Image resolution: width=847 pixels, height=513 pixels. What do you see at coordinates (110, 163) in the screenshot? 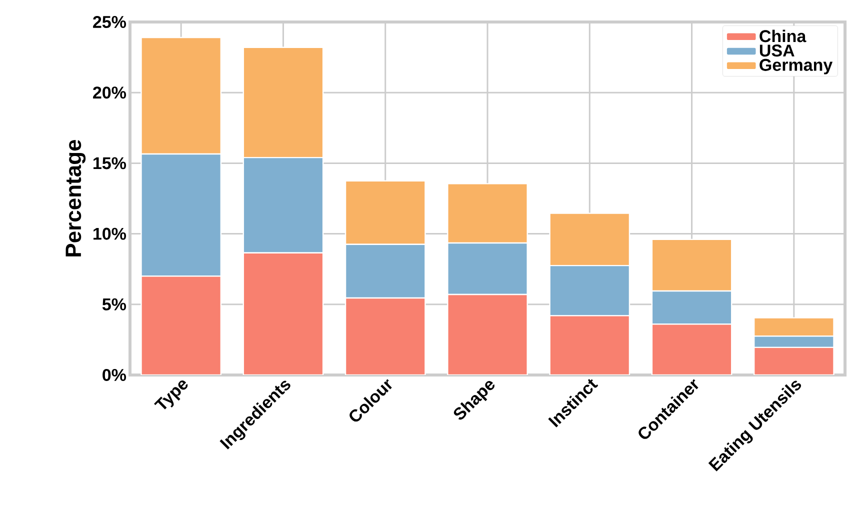
I see `y-tick-label: 15%` at bounding box center [110, 163].